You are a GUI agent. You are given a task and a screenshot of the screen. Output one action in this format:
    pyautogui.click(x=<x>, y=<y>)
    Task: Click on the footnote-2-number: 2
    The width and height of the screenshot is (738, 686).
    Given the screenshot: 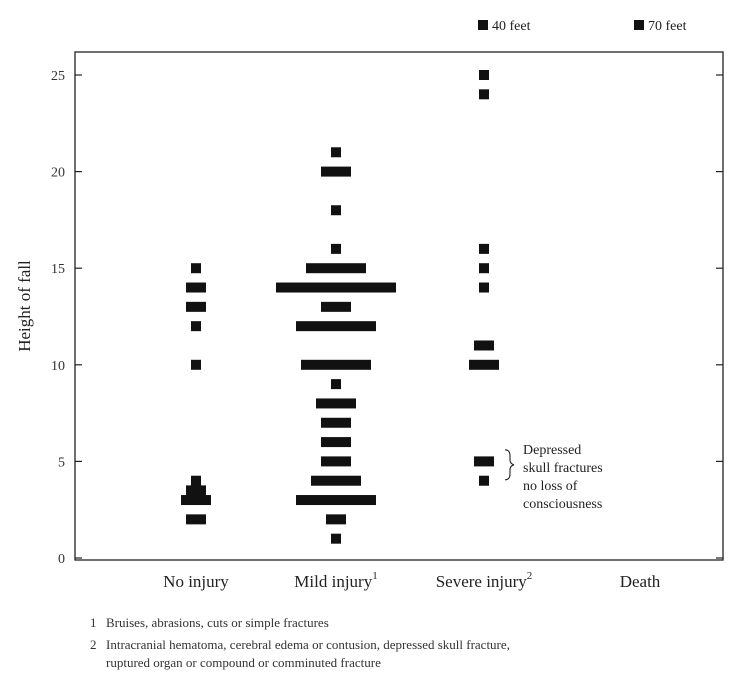 What is the action you would take?
    pyautogui.click(x=93, y=644)
    